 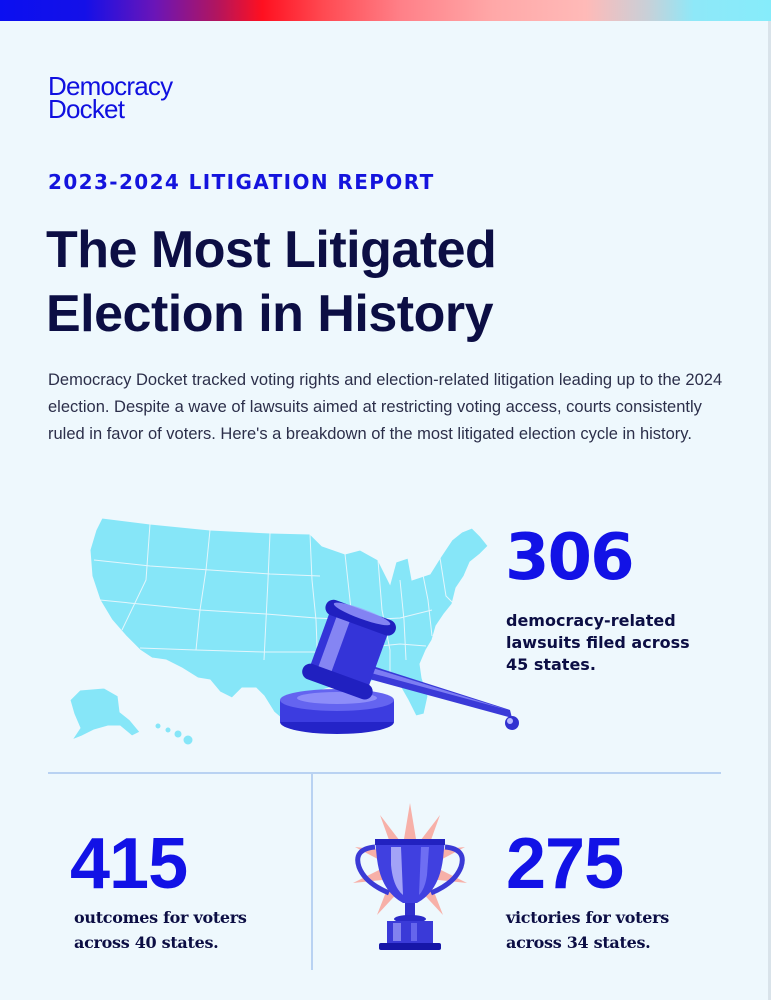 What do you see at coordinates (565, 864) in the screenshot?
I see `victories-stat: 275` at bounding box center [565, 864].